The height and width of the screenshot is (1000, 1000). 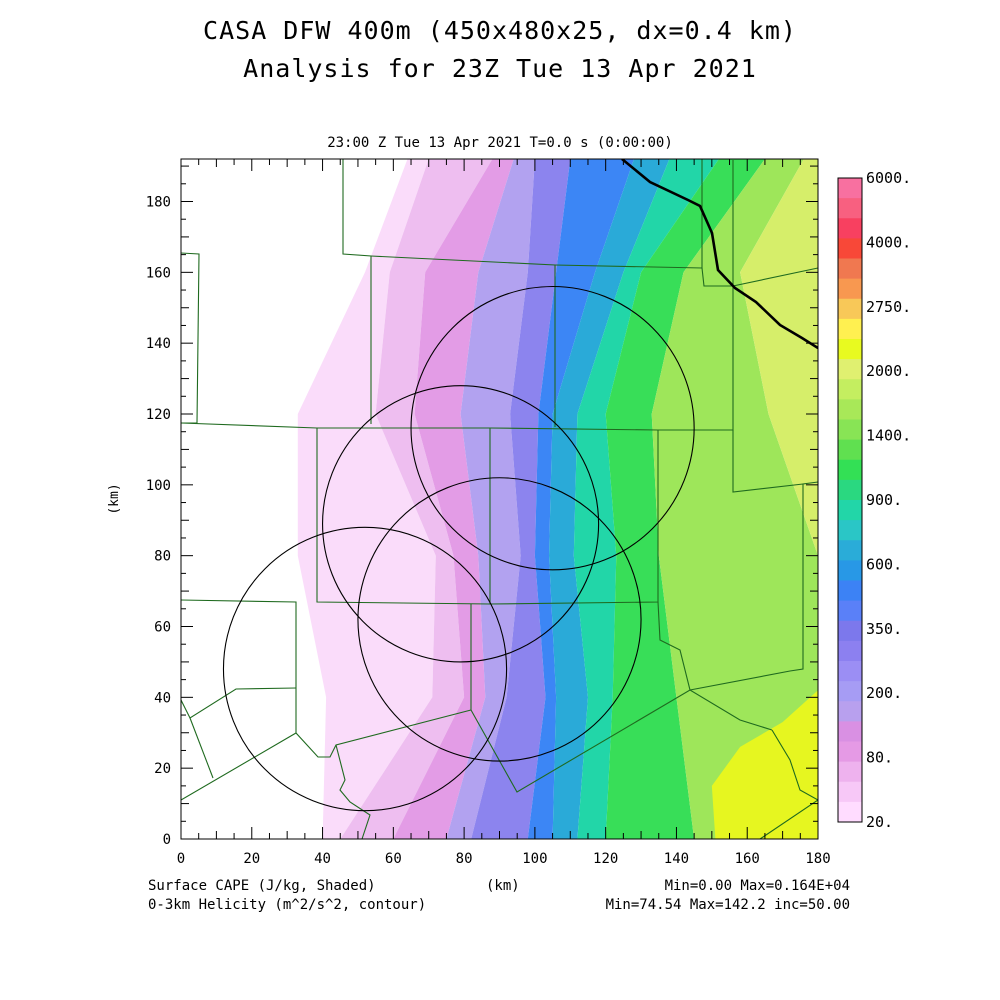 What do you see at coordinates (158, 203) in the screenshot?
I see `y-tick-label: 180` at bounding box center [158, 203].